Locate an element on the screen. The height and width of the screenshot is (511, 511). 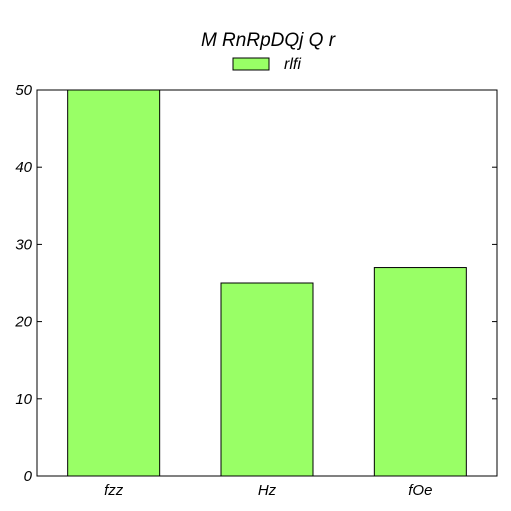
y-tick-label: 50 is located at coordinates (23, 90).